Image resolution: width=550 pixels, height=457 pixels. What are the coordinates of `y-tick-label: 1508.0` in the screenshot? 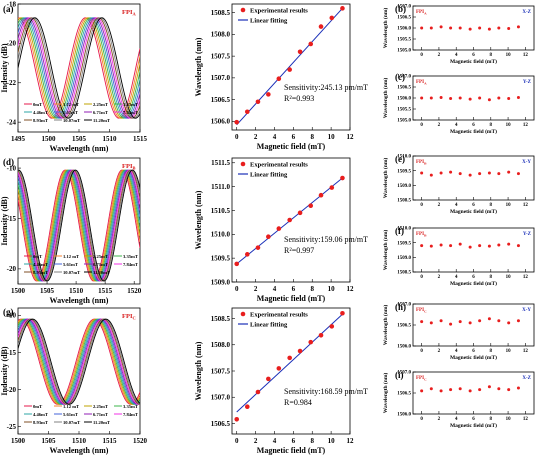 It's located at (221, 345).